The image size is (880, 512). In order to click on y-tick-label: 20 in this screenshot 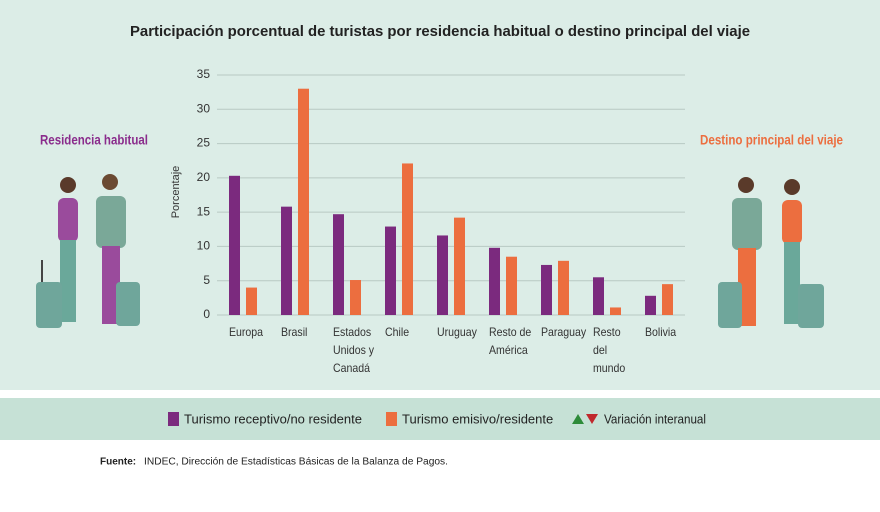, I will do `click(204, 177)`.